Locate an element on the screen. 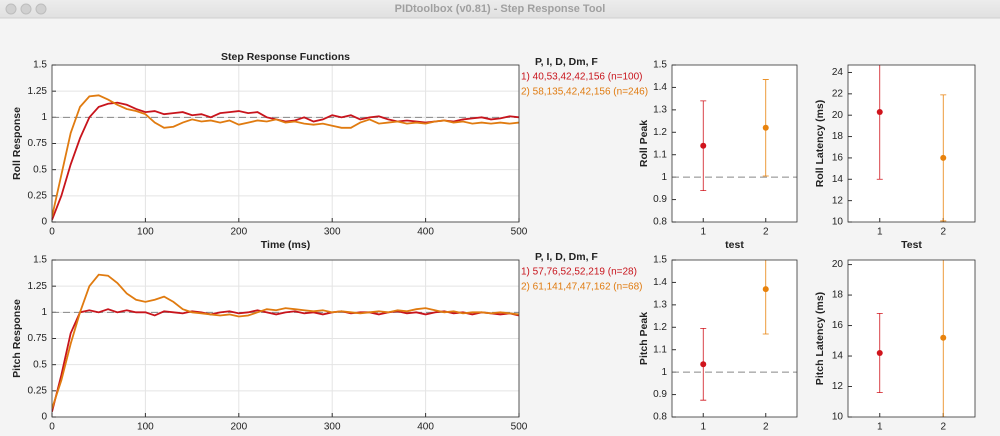  y-axis-label: Pitch Latency (ms) is located at coordinates (820, 338).